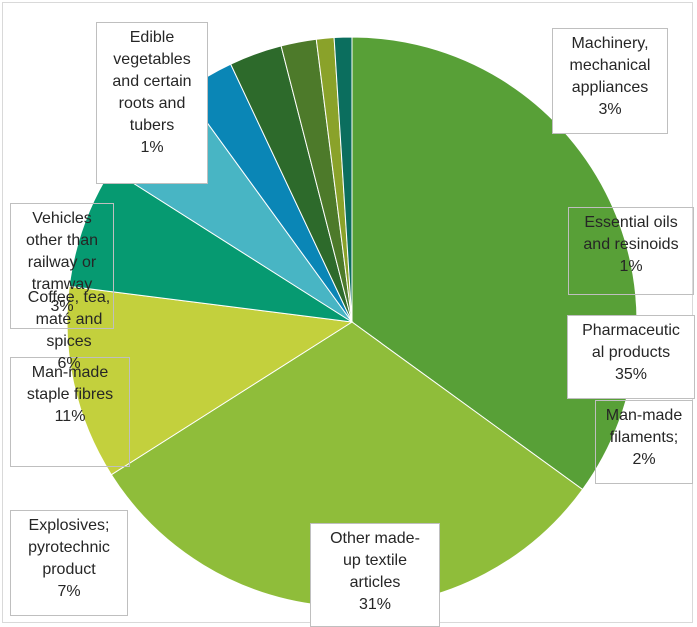  What do you see at coordinates (631, 251) in the screenshot?
I see `label-essential-oils-resinoids: Essential oils and resinoids 1%` at bounding box center [631, 251].